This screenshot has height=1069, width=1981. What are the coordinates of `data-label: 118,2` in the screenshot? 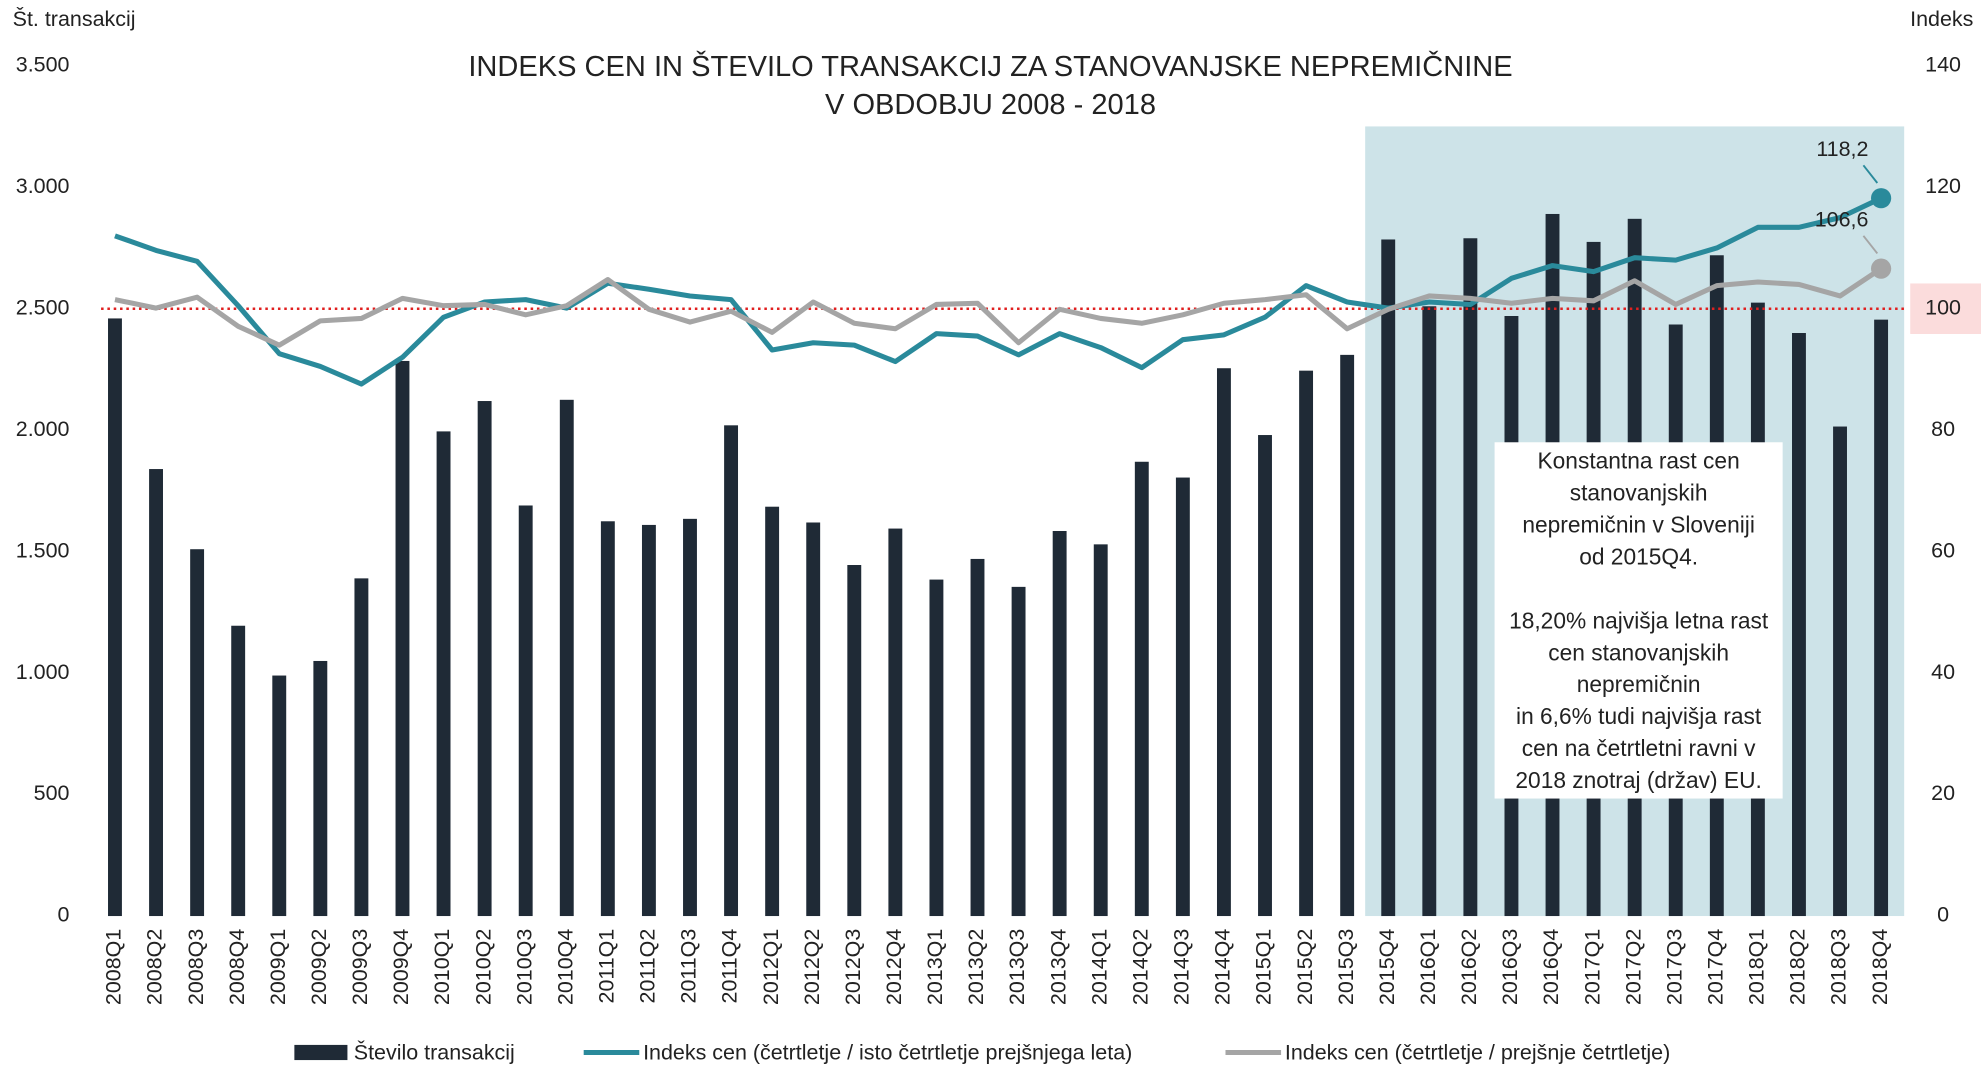 It's located at (1842, 149).